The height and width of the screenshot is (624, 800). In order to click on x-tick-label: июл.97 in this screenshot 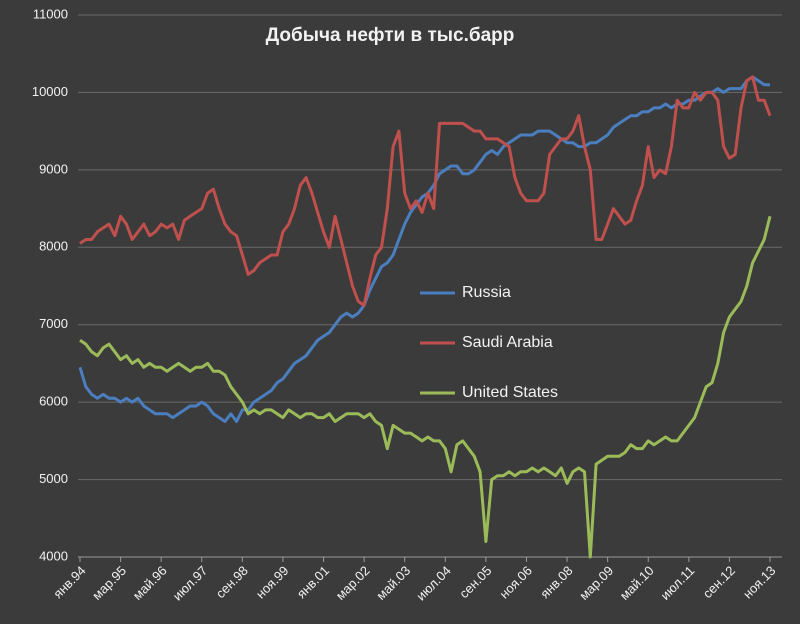, I will do `click(190, 583)`.